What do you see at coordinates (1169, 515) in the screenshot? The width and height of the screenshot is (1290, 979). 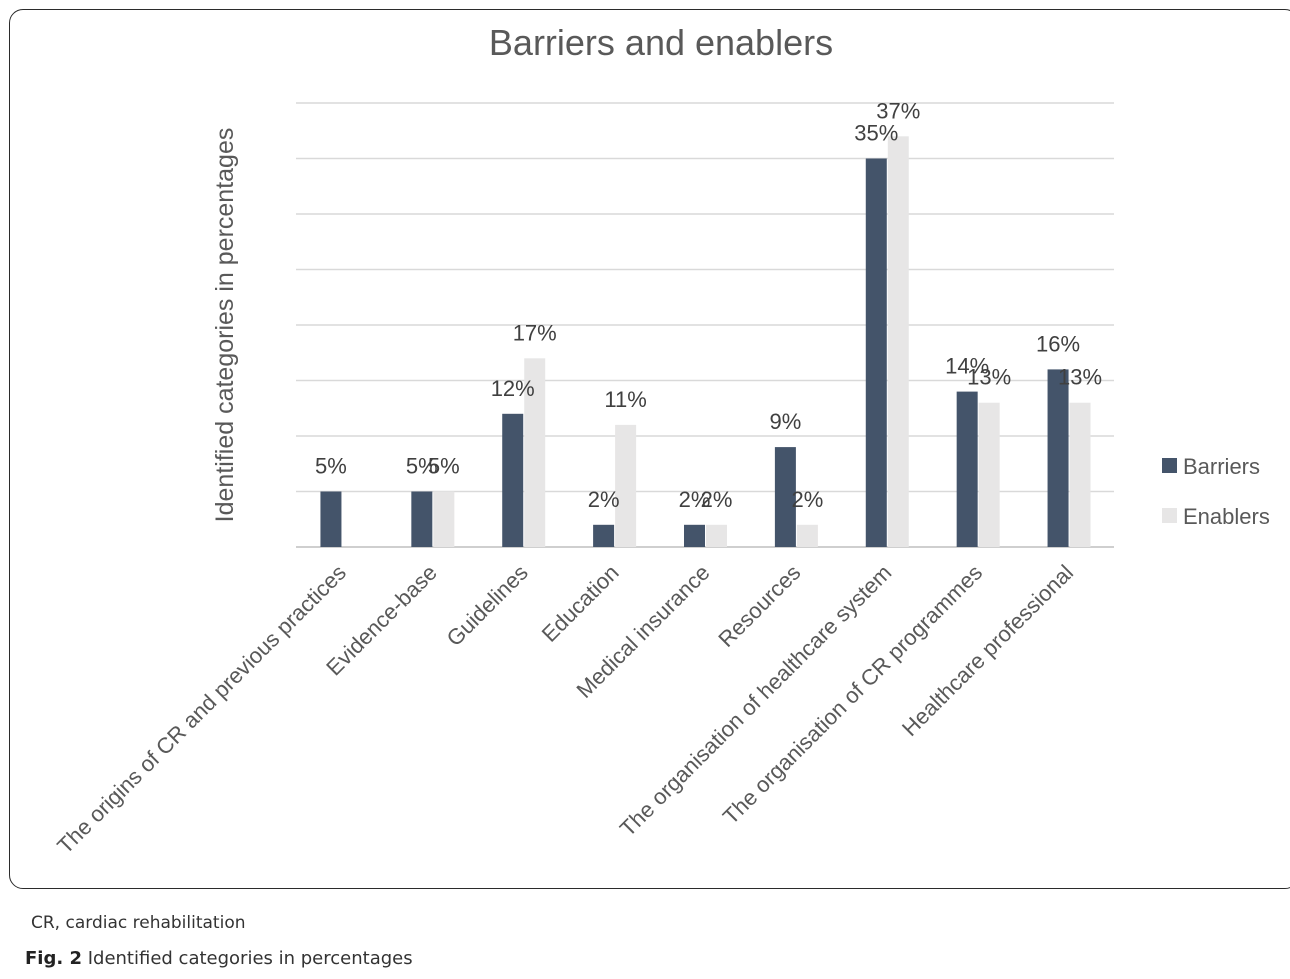 I see `legend-swatch-enablers` at bounding box center [1169, 515].